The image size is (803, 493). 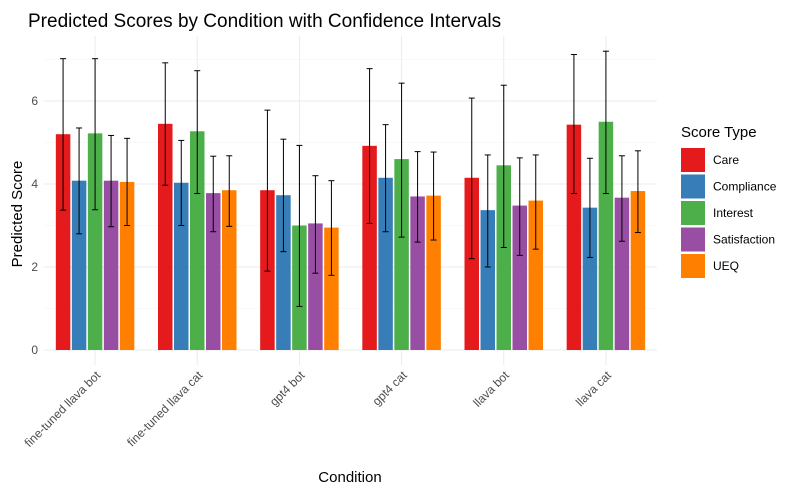 I want to click on y-tick-label: 0, so click(x=34, y=350).